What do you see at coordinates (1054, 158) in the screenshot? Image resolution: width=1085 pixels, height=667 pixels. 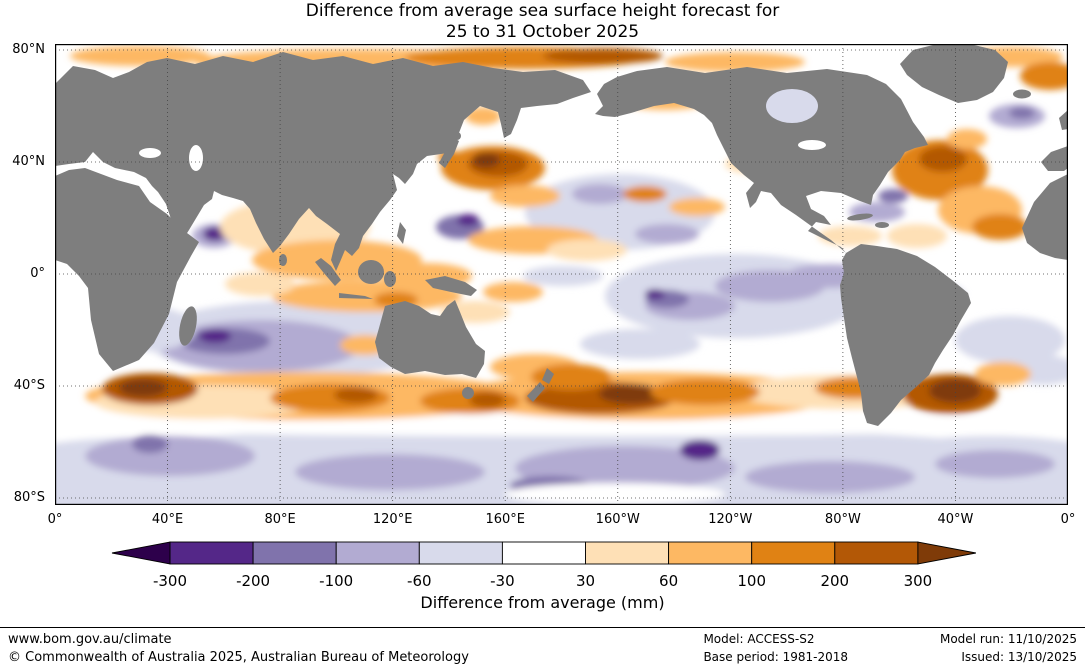 I see `landmass-iberia-sliver` at bounding box center [1054, 158].